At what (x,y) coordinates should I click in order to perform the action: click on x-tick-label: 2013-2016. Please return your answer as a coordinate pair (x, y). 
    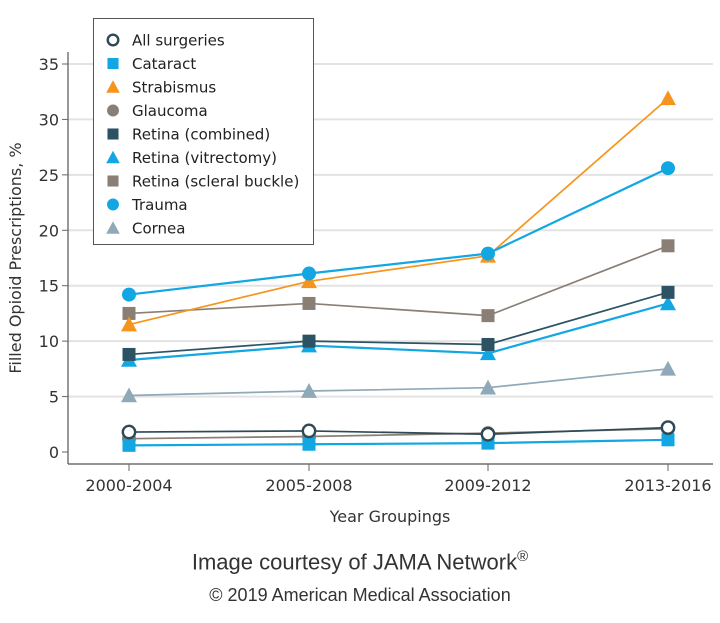
    Looking at the image, I should click on (667, 485).